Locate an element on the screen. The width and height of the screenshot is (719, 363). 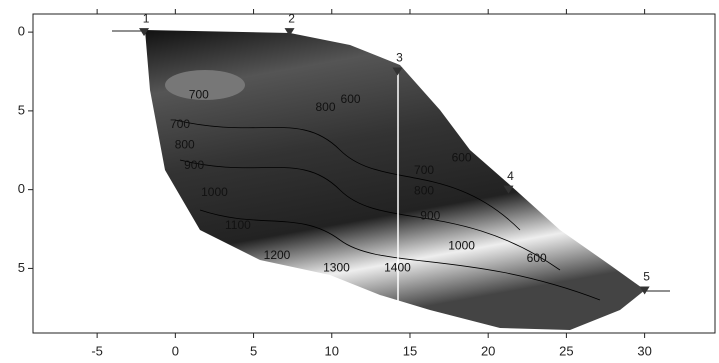
x-tick-label: 30 is located at coordinates (644, 350).